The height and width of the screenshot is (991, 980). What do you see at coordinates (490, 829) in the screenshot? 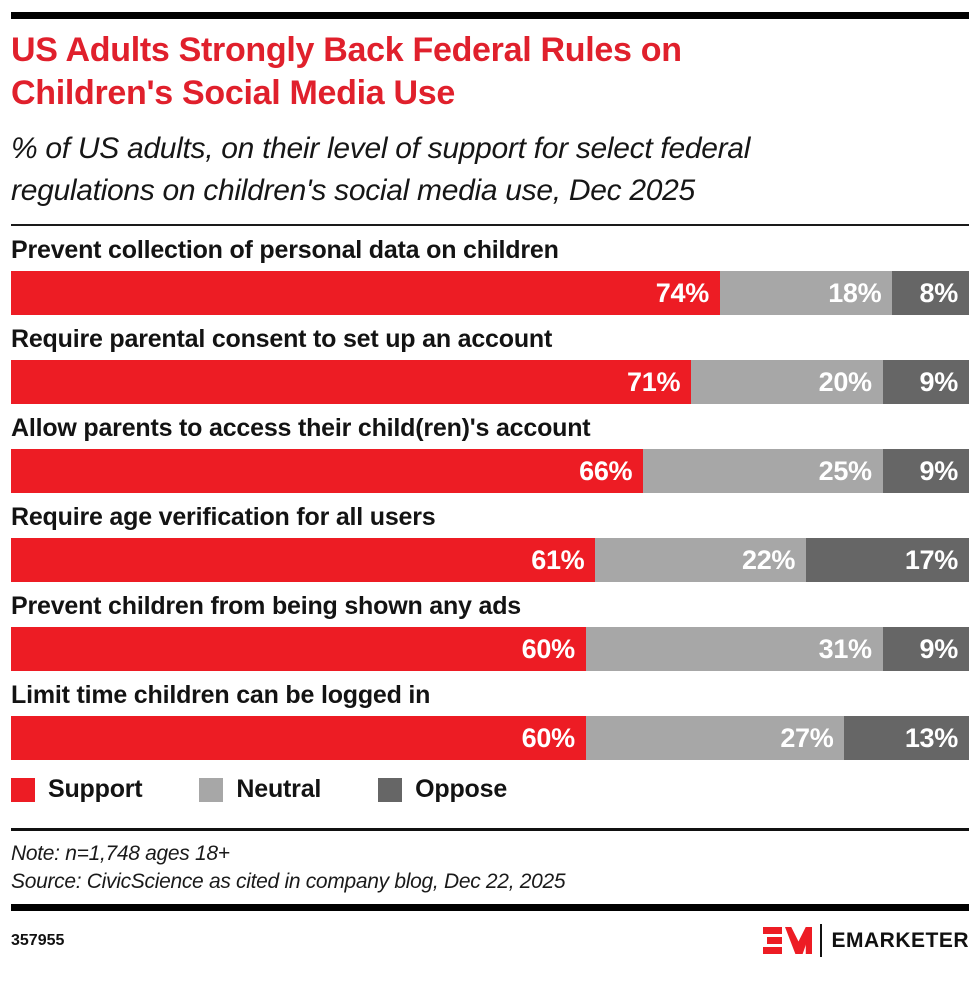
I see `footnote-divider` at bounding box center [490, 829].